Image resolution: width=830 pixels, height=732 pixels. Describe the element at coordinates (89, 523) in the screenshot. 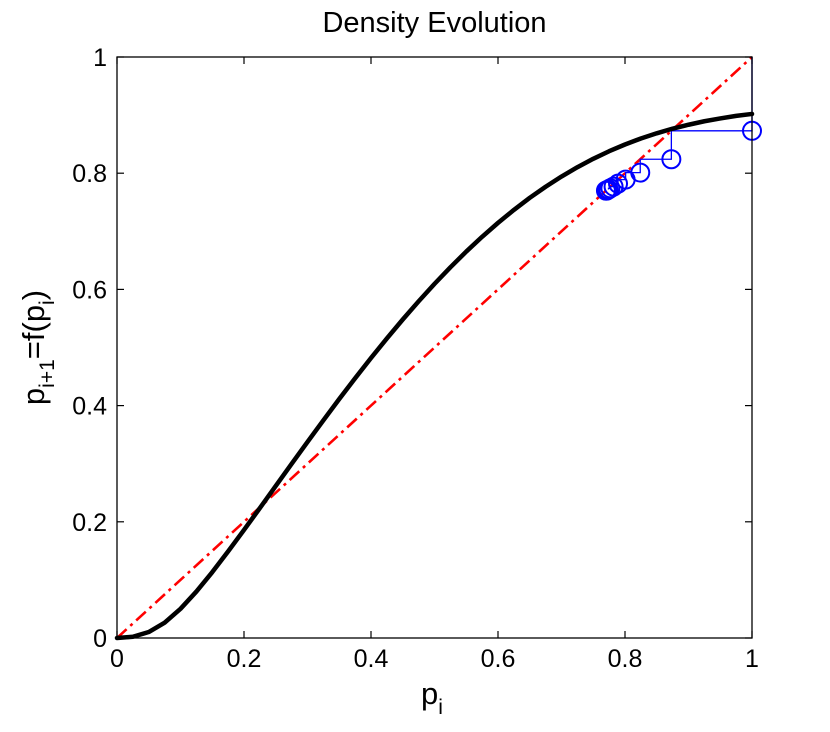

I see `y-tick-label: 0.2` at that location.